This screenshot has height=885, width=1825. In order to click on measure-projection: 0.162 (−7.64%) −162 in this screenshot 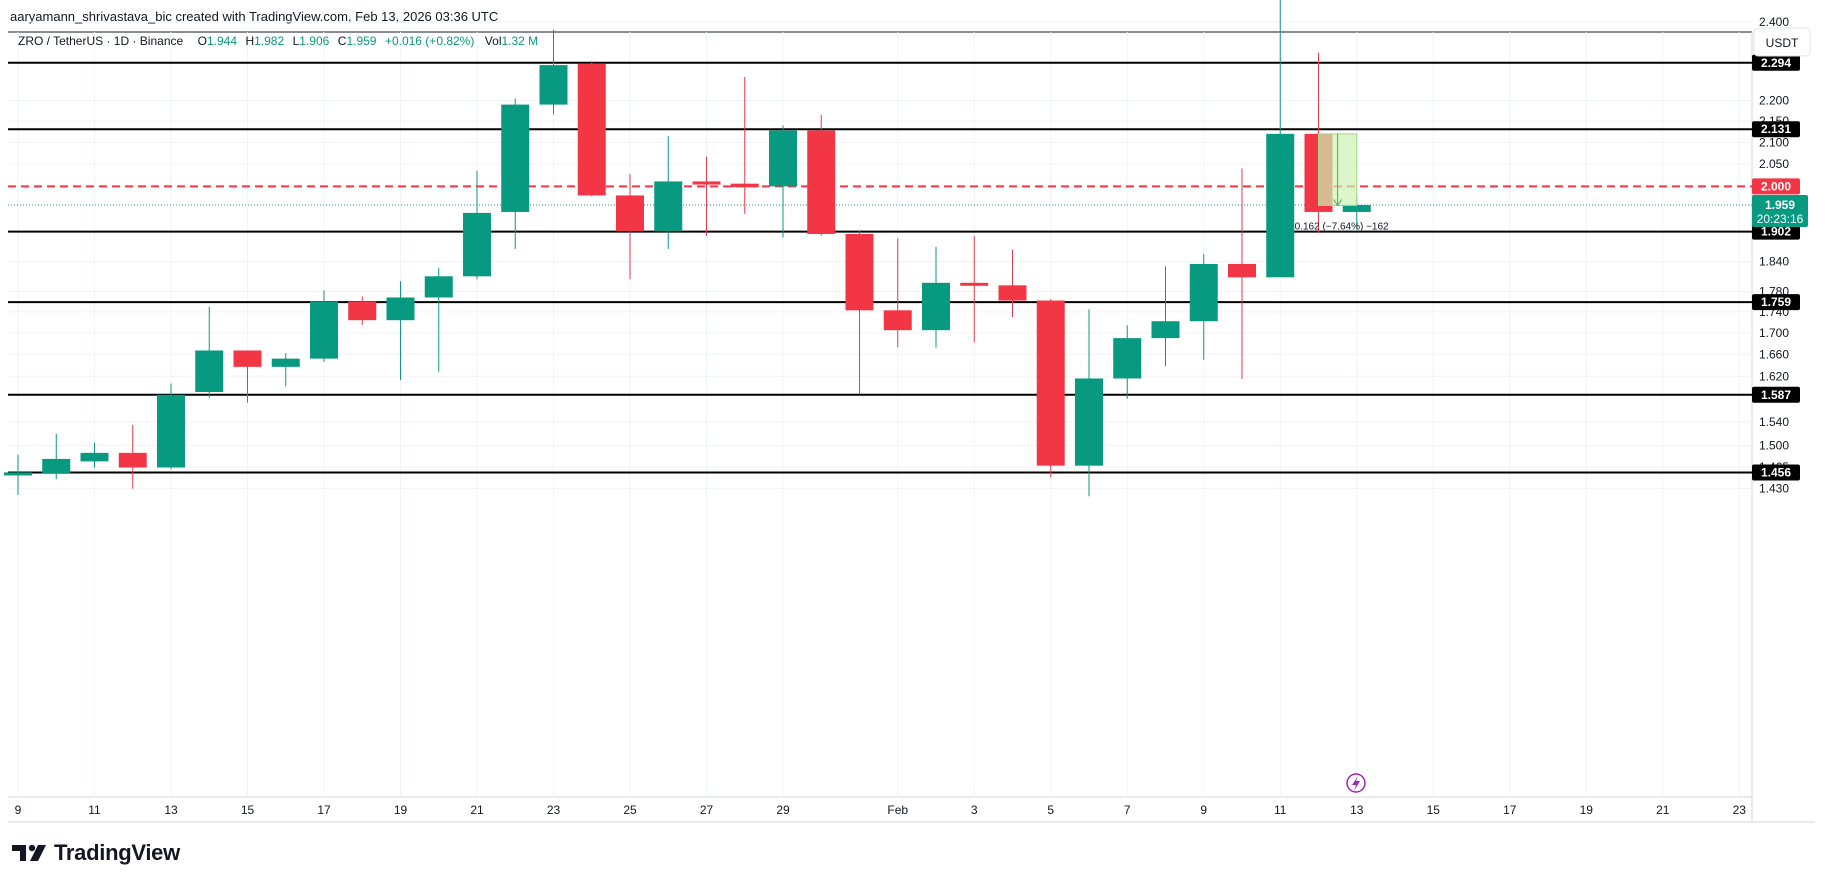, I will do `click(1342, 183)`.